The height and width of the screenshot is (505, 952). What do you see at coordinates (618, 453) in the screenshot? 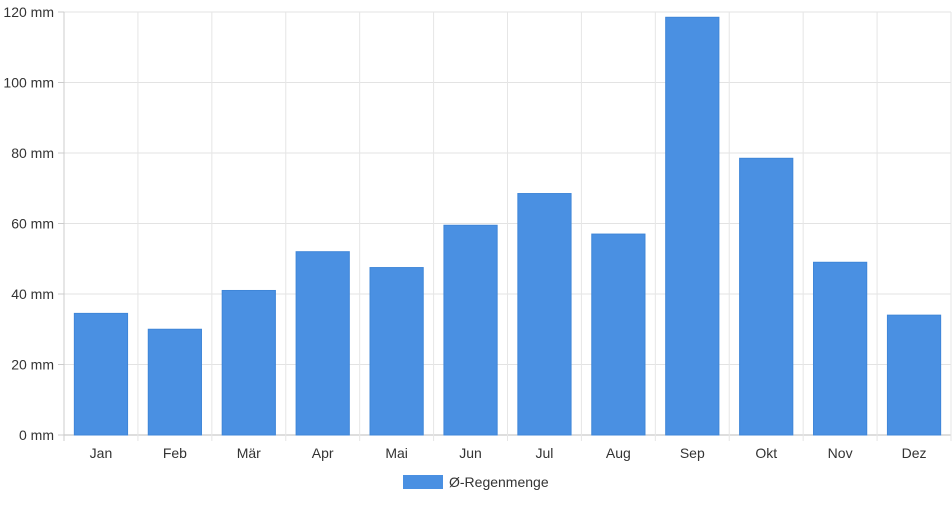
I see `x-tick-label: Aug` at bounding box center [618, 453].